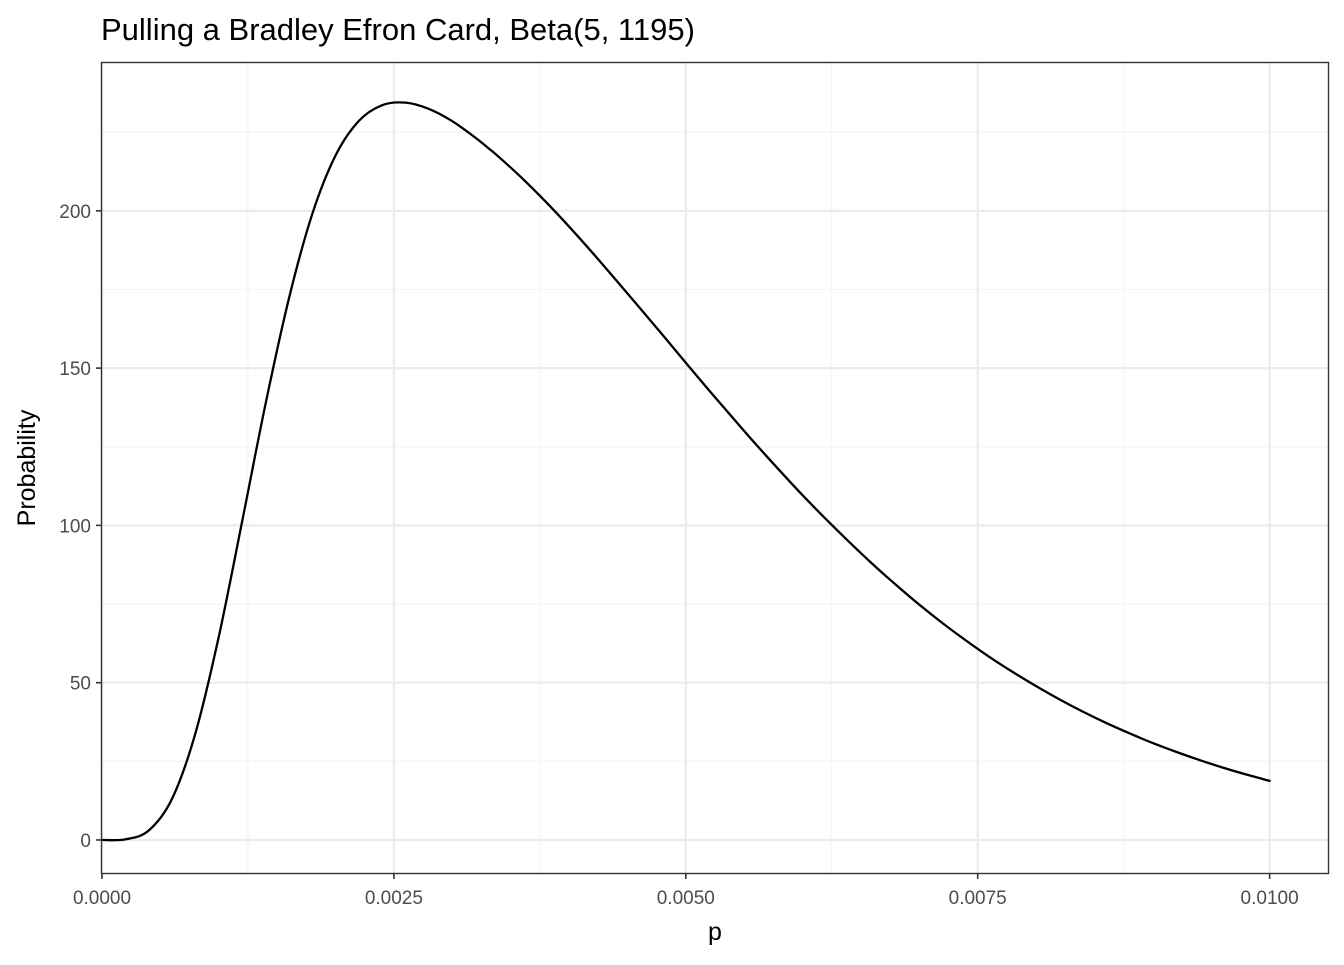  What do you see at coordinates (394, 898) in the screenshot?
I see `x-tick-label: 0.0025` at bounding box center [394, 898].